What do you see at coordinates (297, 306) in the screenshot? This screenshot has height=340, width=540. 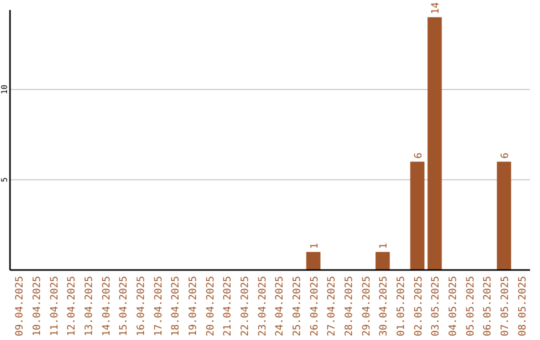 I see `x-tick-label: 25.04.2025` at bounding box center [297, 306].